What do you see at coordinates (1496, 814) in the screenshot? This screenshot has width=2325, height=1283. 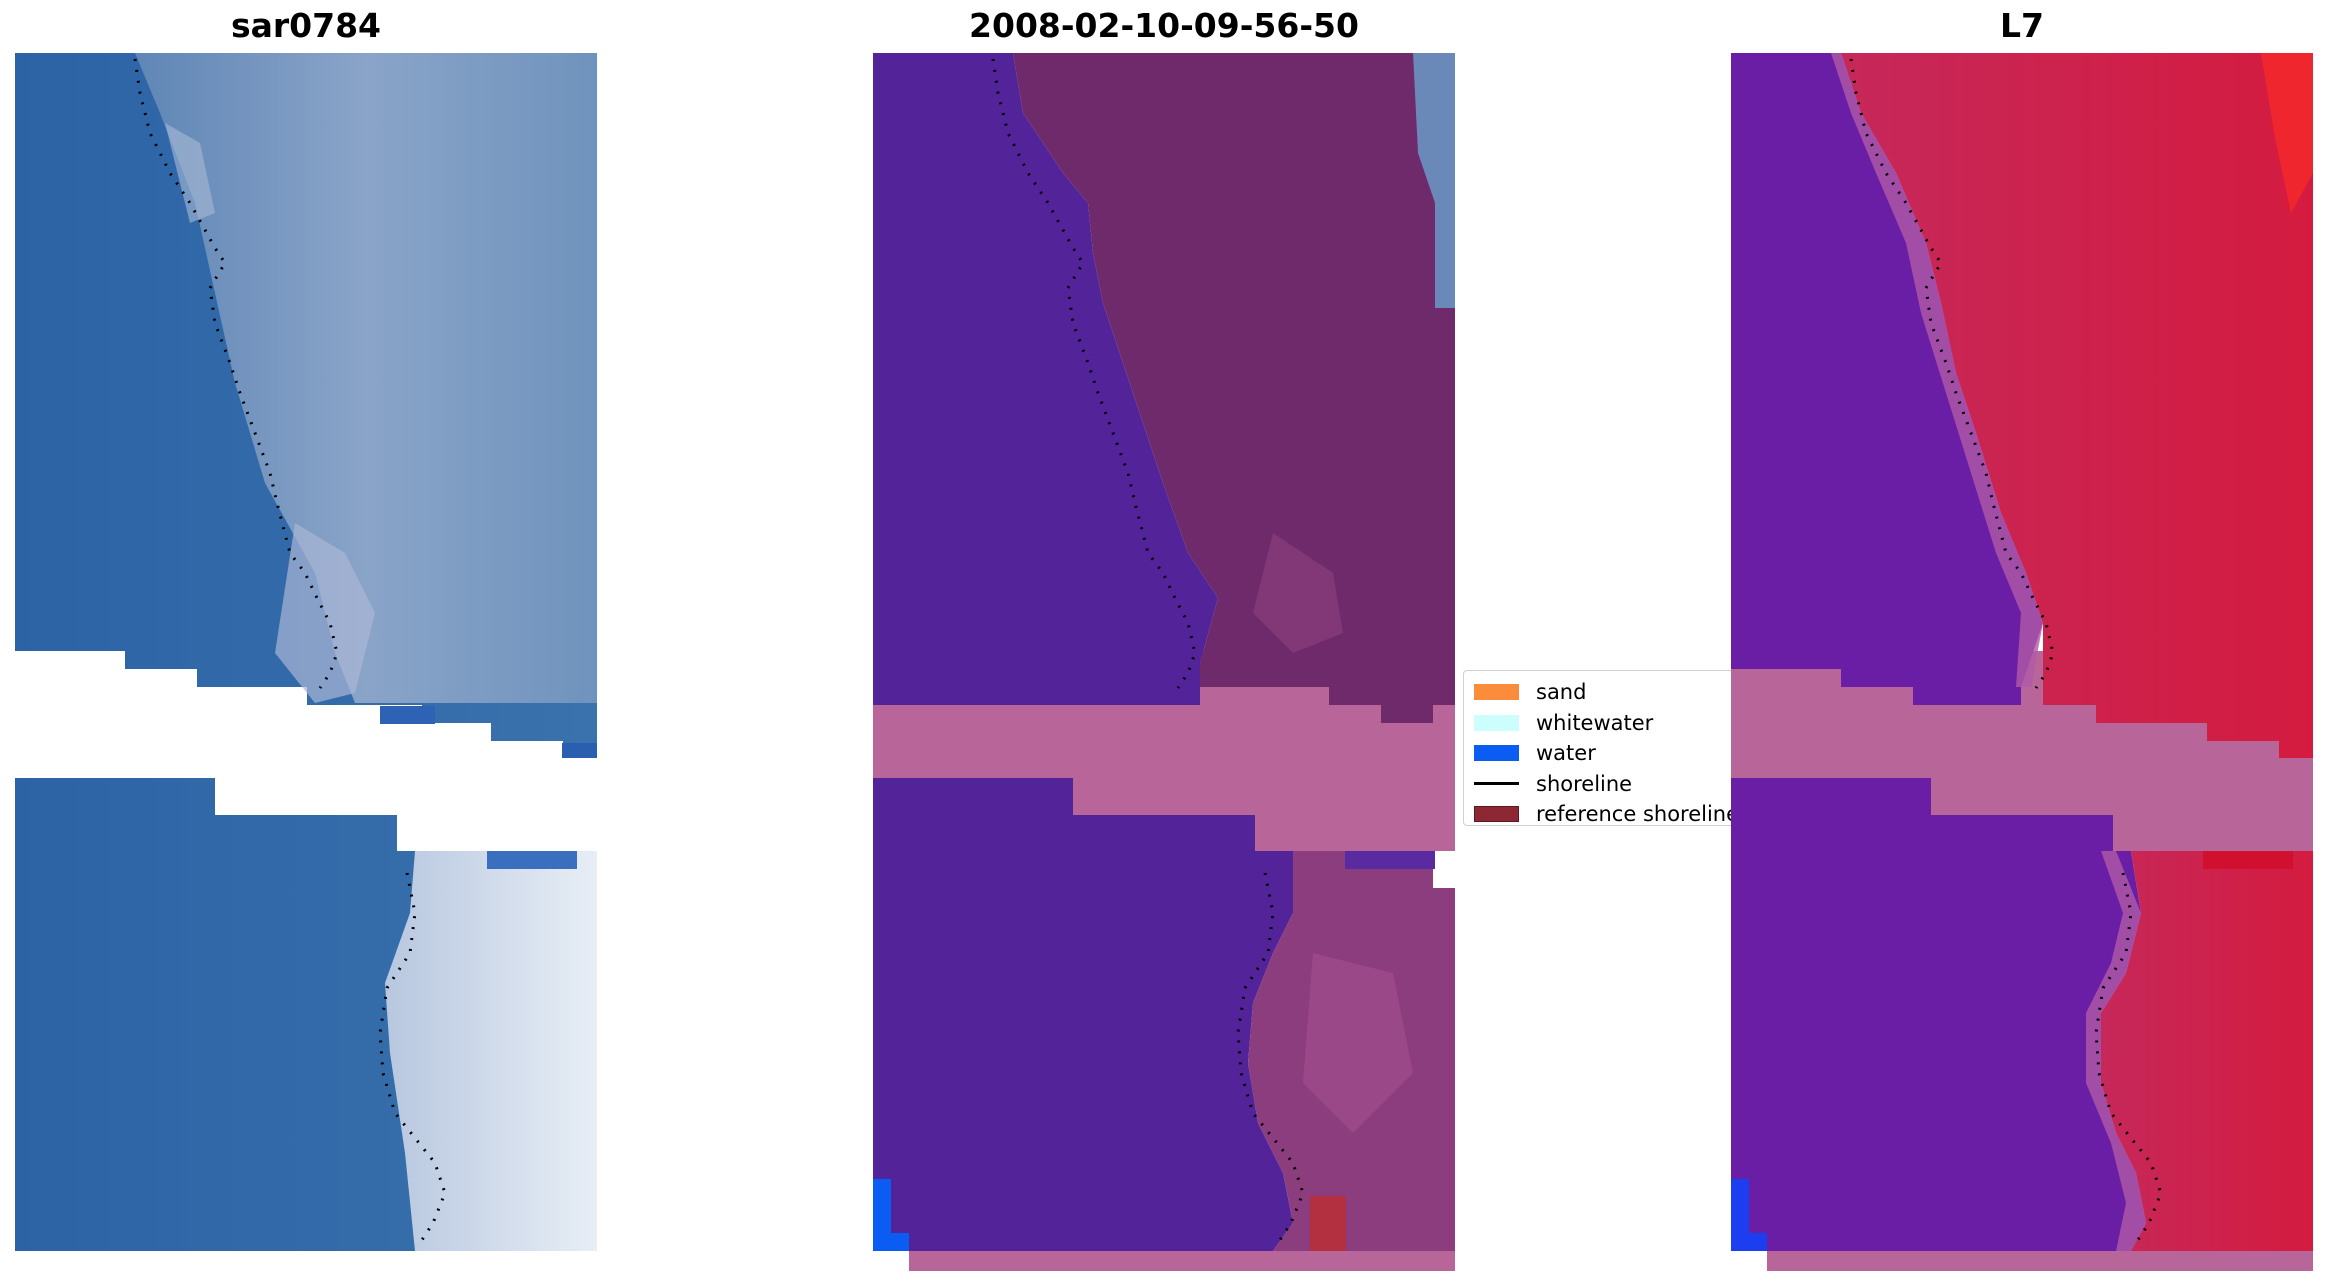 I see `reference-shoreline-swatch` at bounding box center [1496, 814].